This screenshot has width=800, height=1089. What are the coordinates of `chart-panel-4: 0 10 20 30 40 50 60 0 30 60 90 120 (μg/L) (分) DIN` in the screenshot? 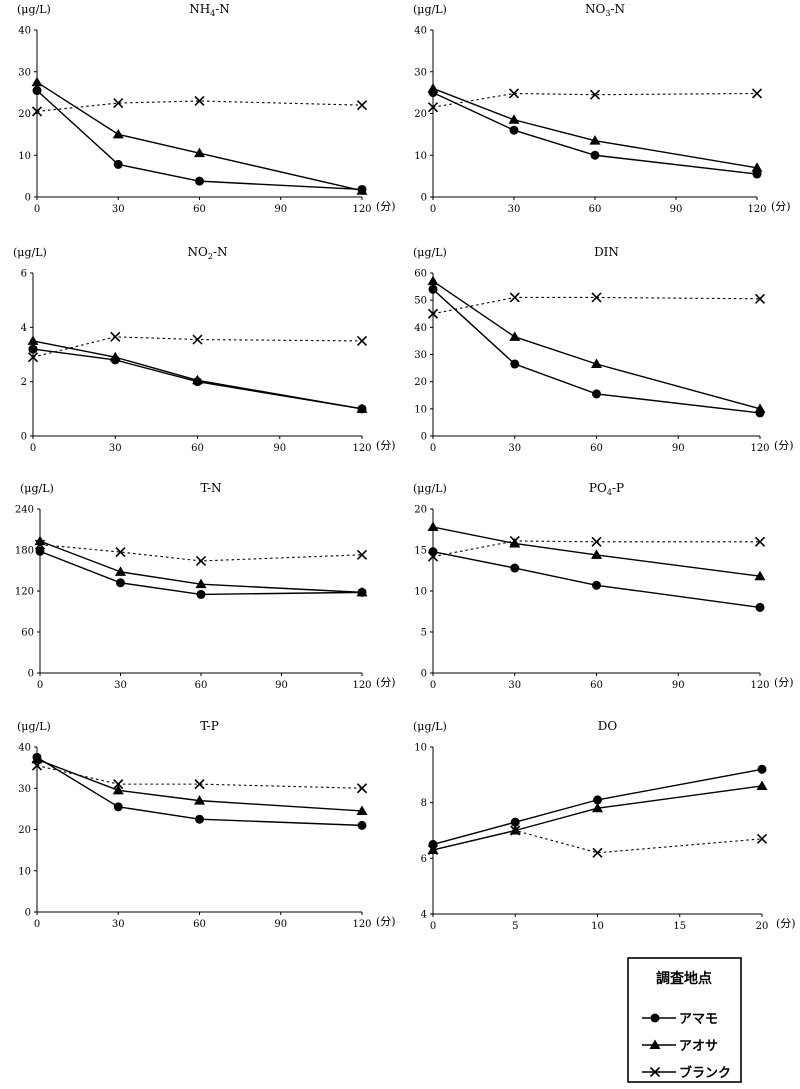 It's located at (603, 349).